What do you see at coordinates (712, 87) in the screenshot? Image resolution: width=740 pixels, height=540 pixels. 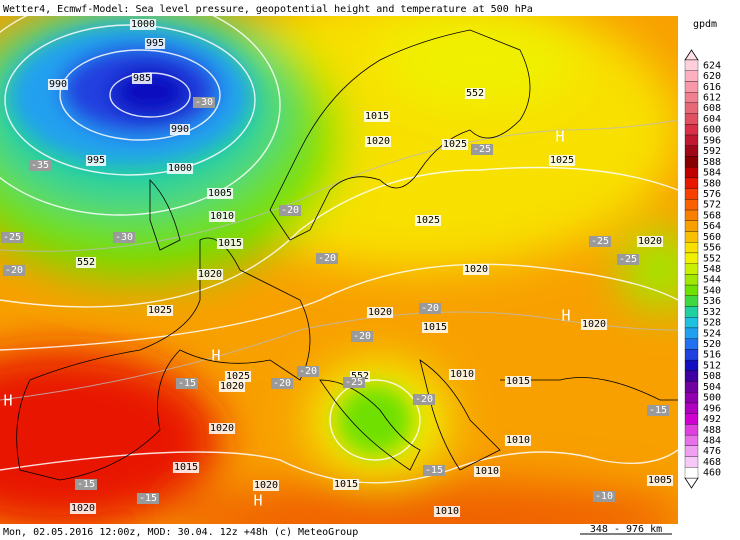 I see `legend-label: 616` at bounding box center [712, 87].